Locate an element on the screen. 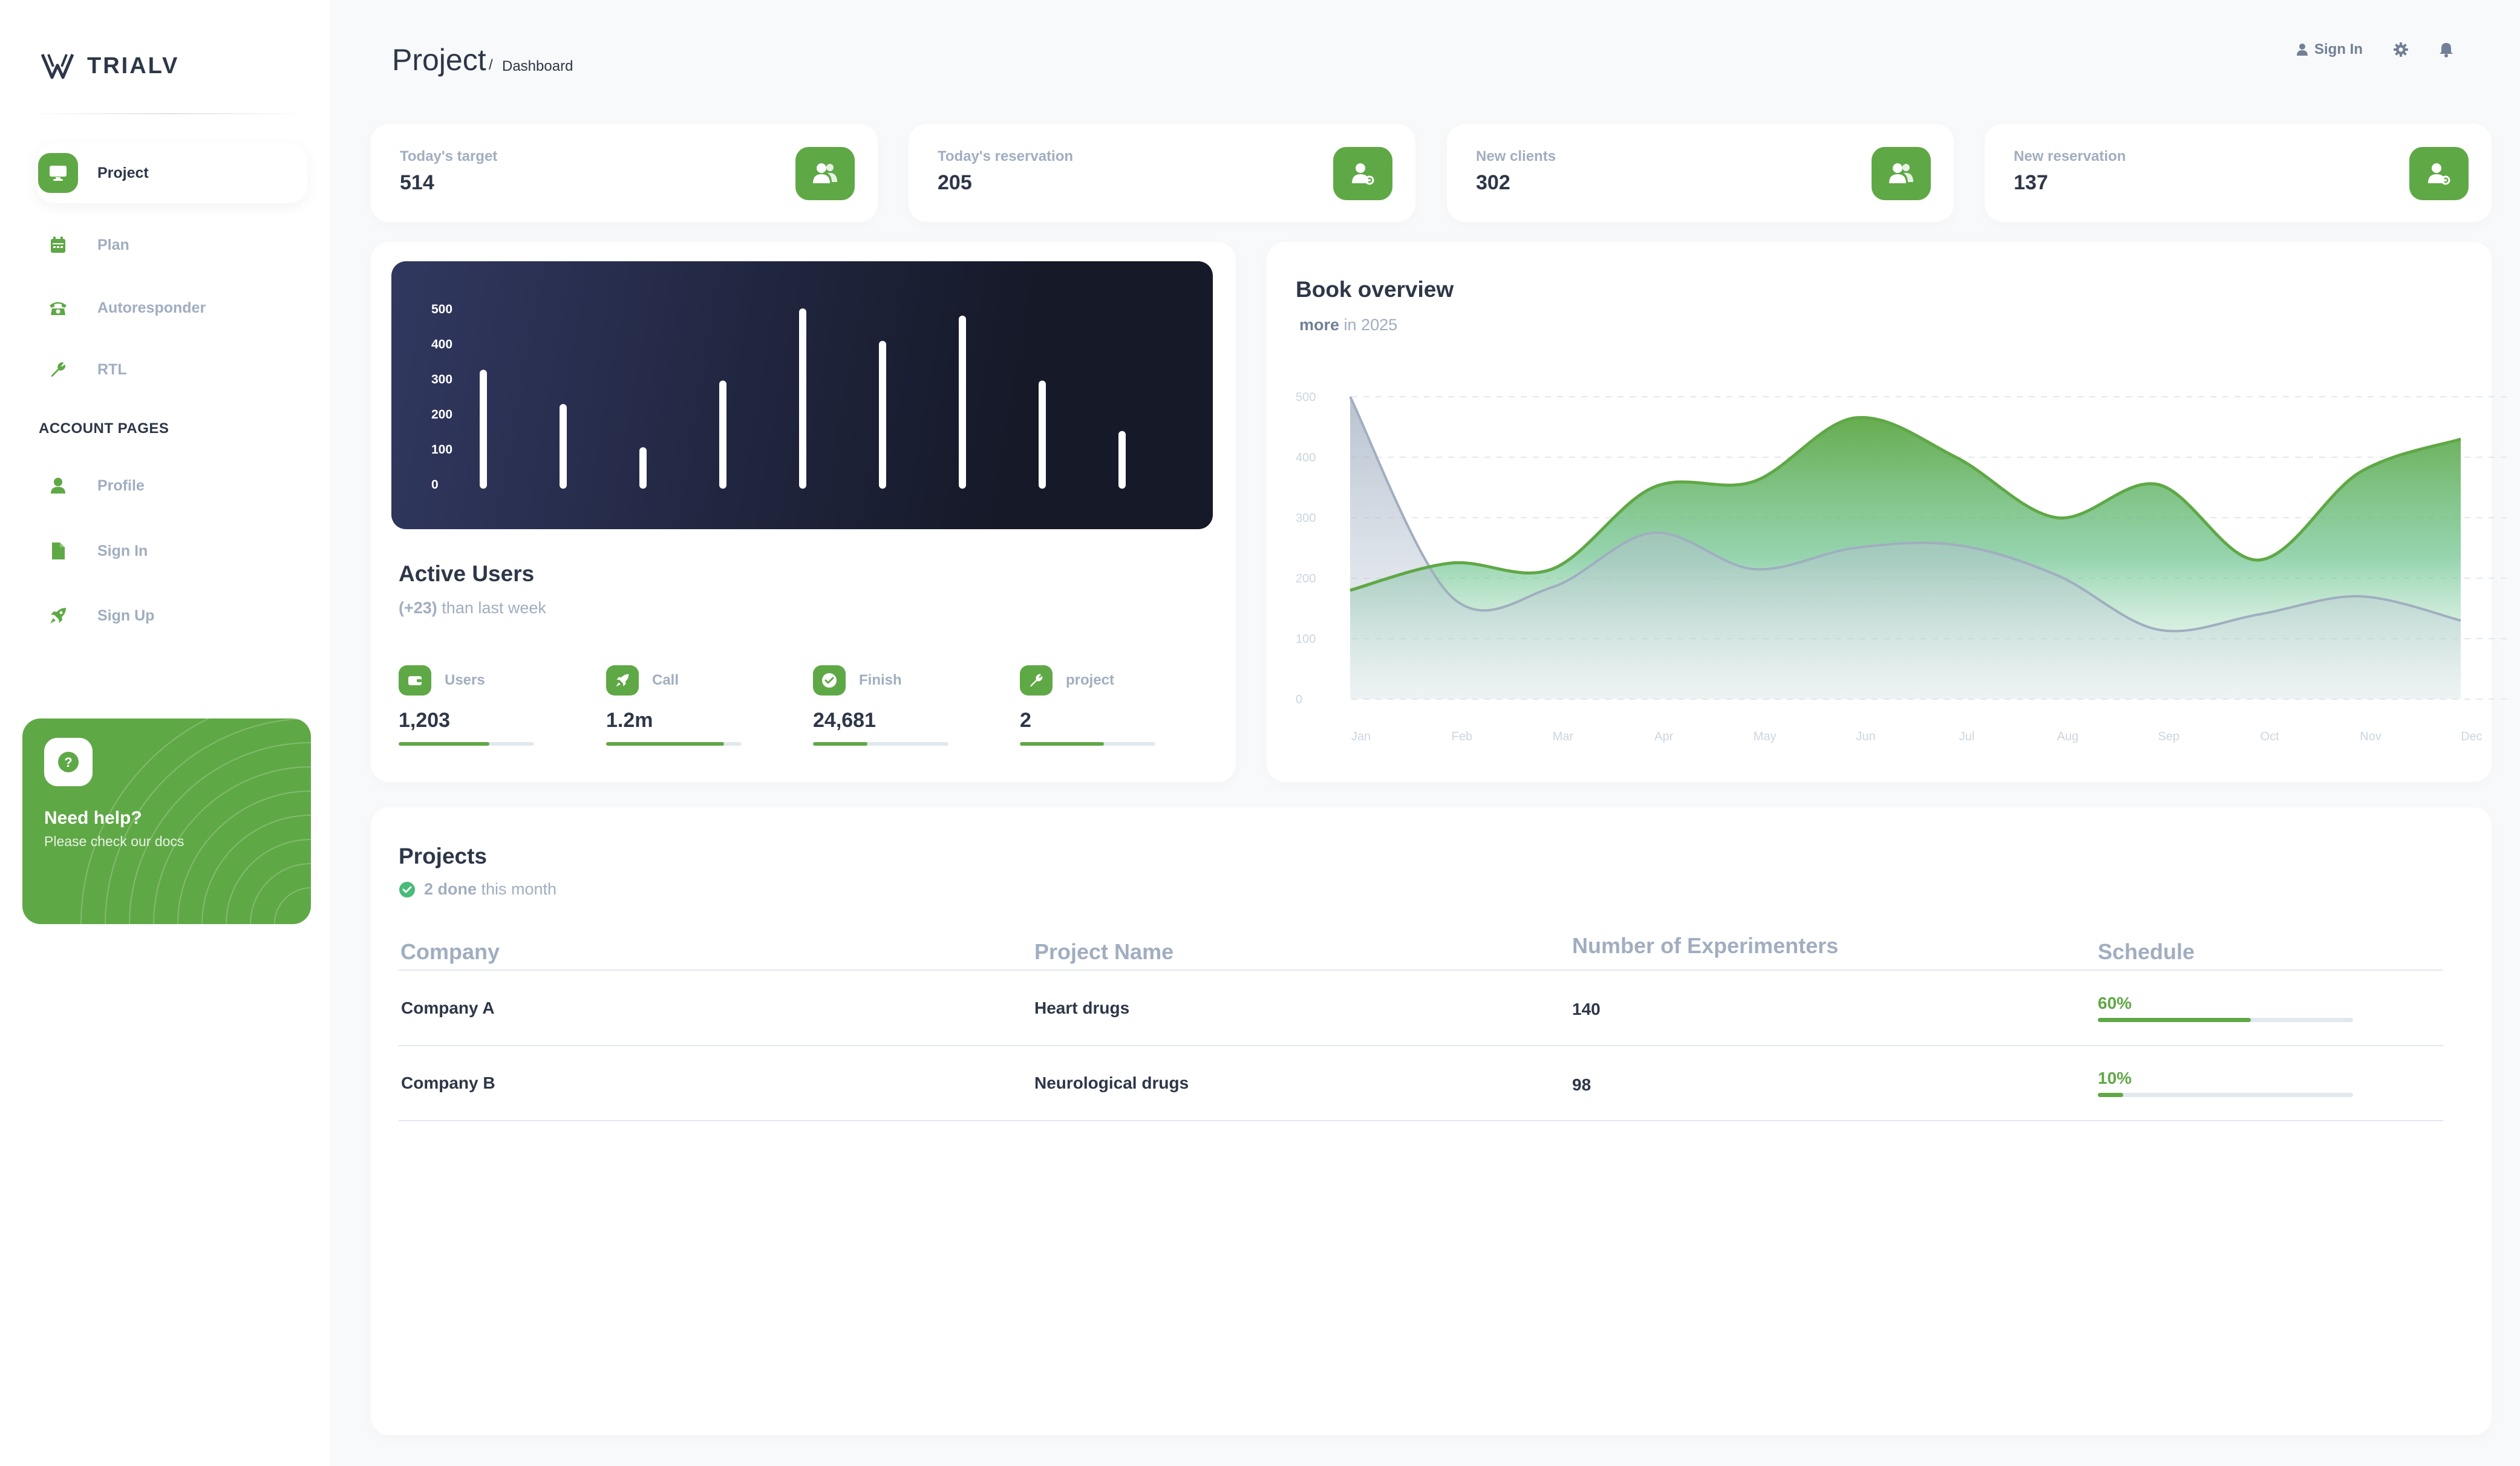 Image resolution: width=2520 pixels, height=1466 pixels. bar-chart-y-tick: 0 is located at coordinates (435, 485).